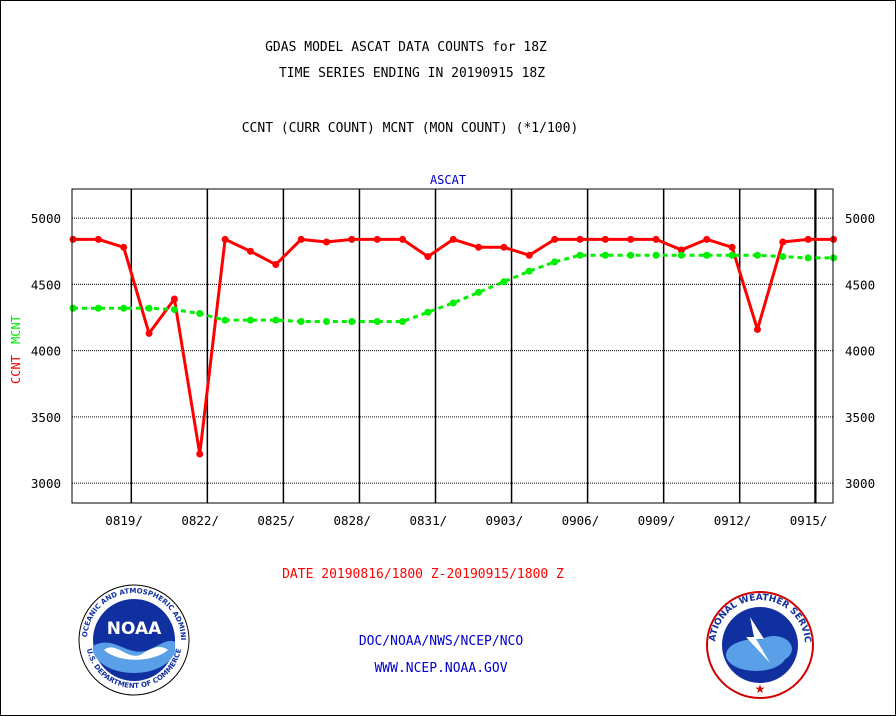 Image resolution: width=896 pixels, height=716 pixels. Describe the element at coordinates (46, 483) in the screenshot. I see `y-tick-label-left: 3000` at that location.